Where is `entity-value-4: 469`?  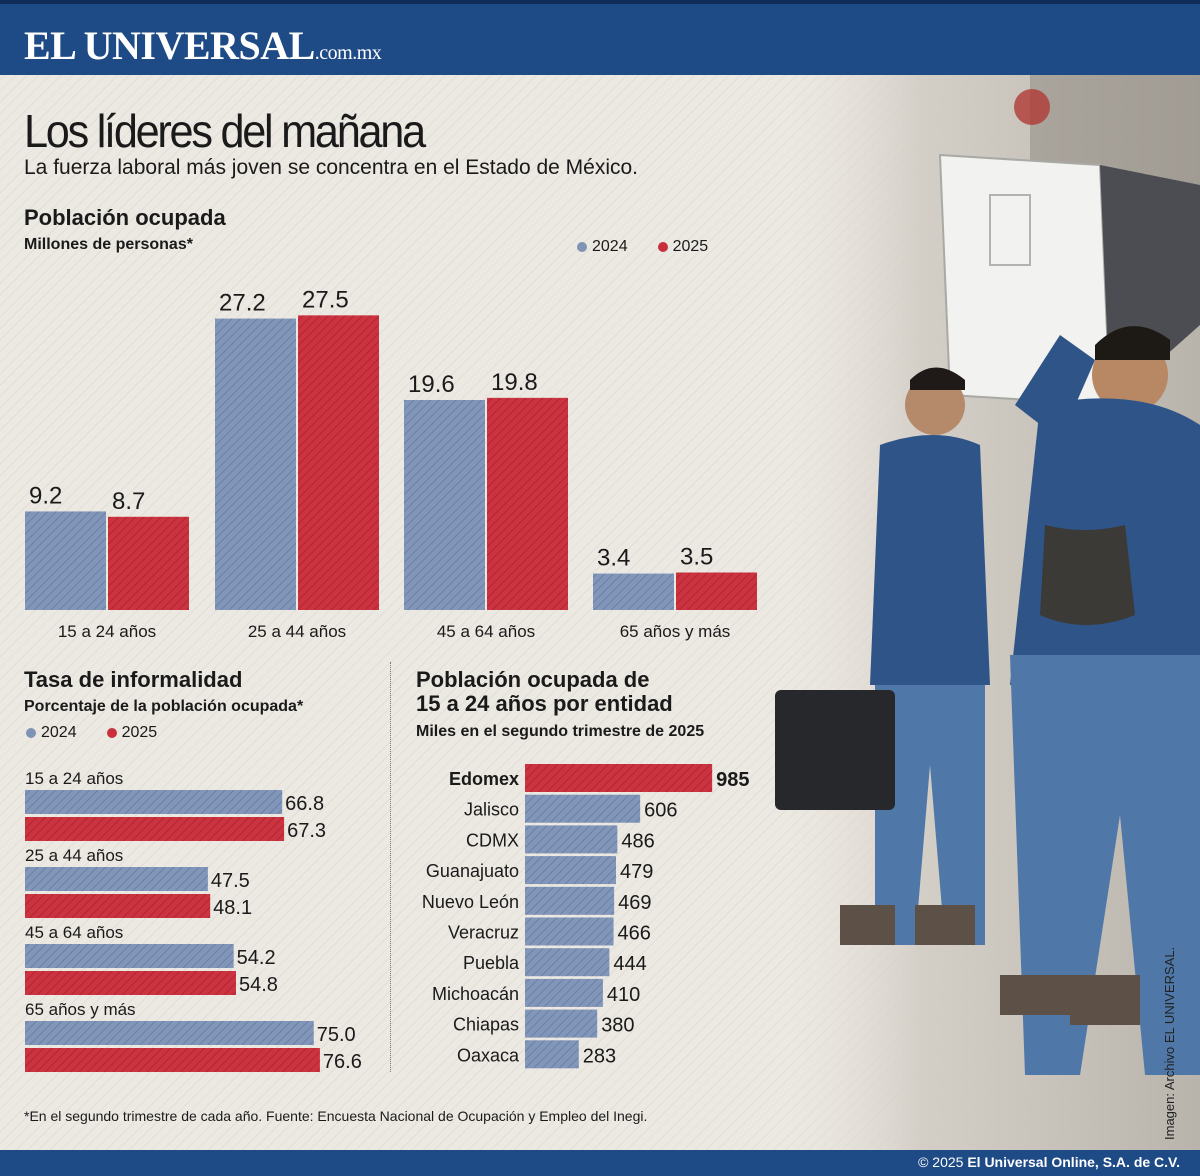 entity-value-4: 469 is located at coordinates (634, 903).